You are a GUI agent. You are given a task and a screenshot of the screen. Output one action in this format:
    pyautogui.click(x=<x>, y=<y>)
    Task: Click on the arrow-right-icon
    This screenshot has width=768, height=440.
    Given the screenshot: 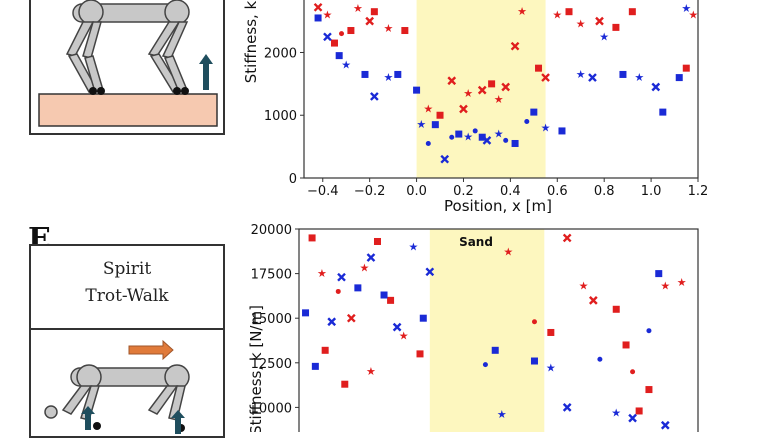 What is the action you would take?
    pyautogui.click(x=151, y=350)
    